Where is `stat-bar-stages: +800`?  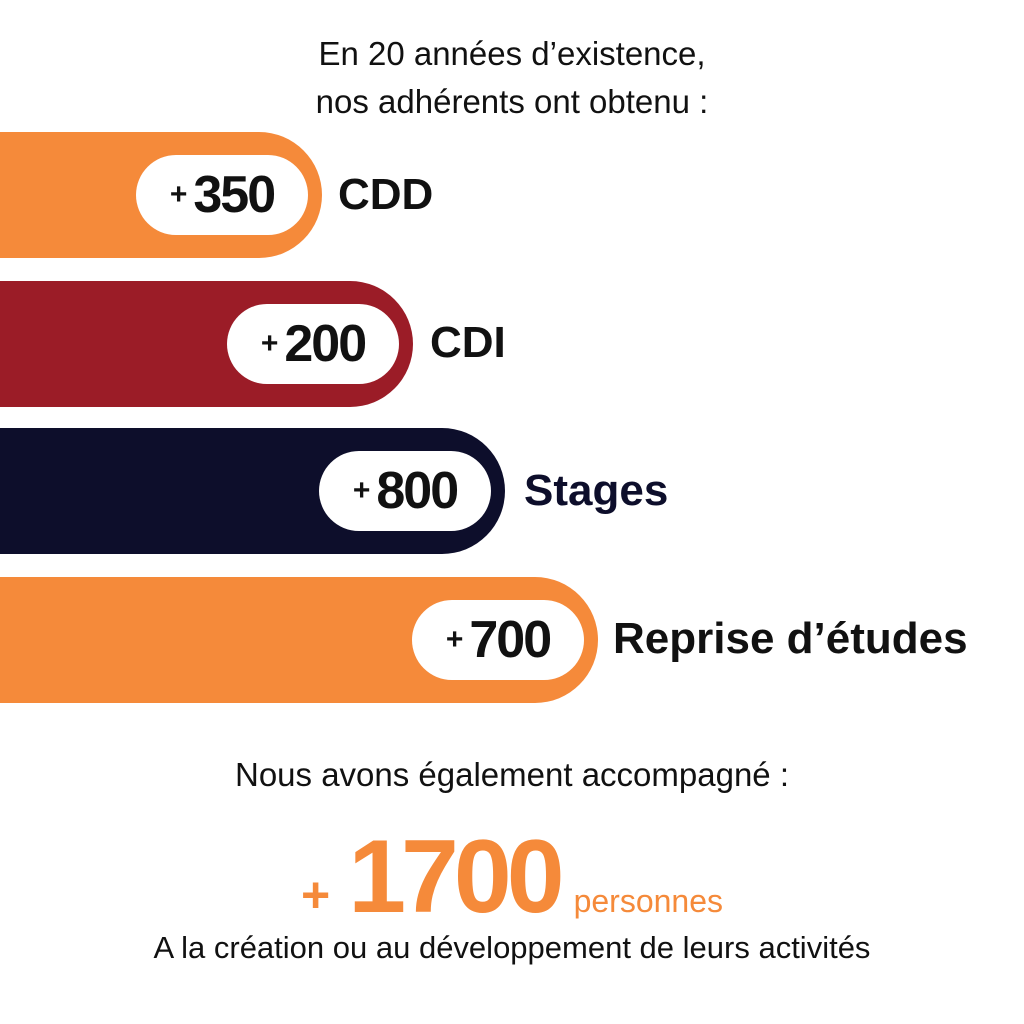 stat-bar-stages: +800 is located at coordinates (252, 491).